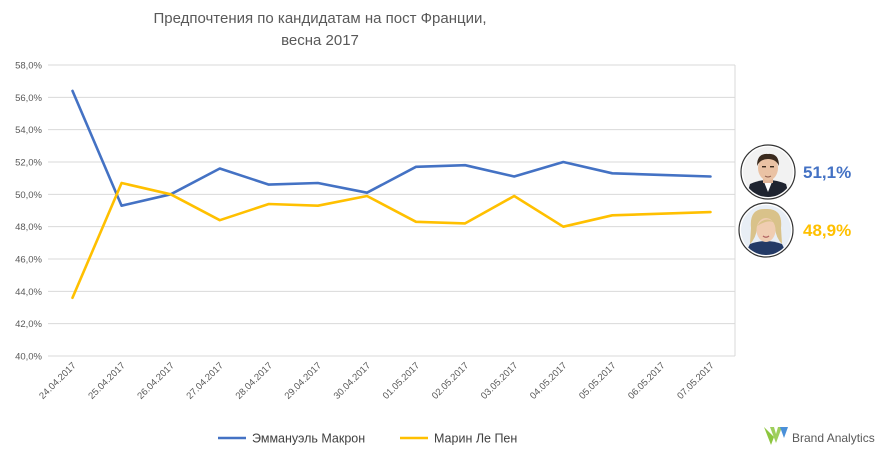 The width and height of the screenshot is (885, 458). I want to click on macron-portrait-icon, so click(768, 172).